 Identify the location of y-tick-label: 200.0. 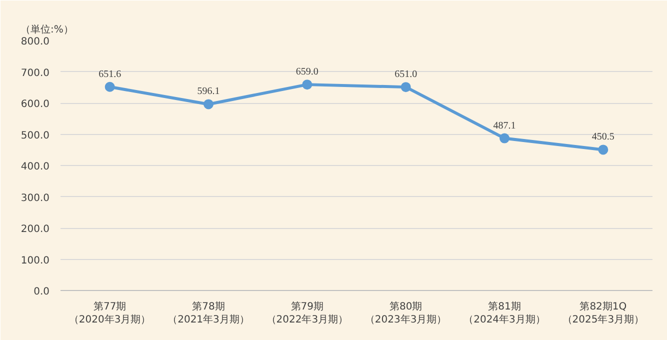
(35, 229).